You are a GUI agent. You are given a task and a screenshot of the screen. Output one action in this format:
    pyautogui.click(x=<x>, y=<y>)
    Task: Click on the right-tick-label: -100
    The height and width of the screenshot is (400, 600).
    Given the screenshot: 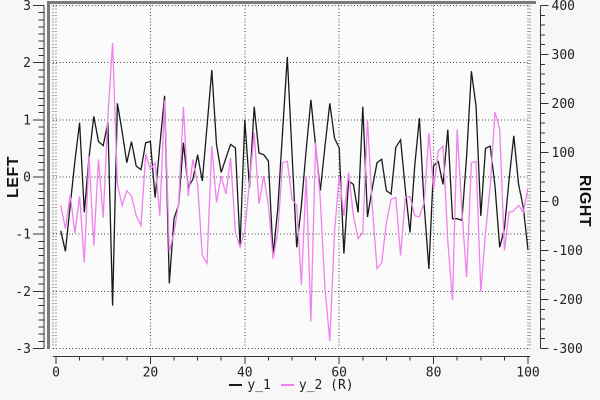 What is the action you would take?
    pyautogui.click(x=567, y=251)
    